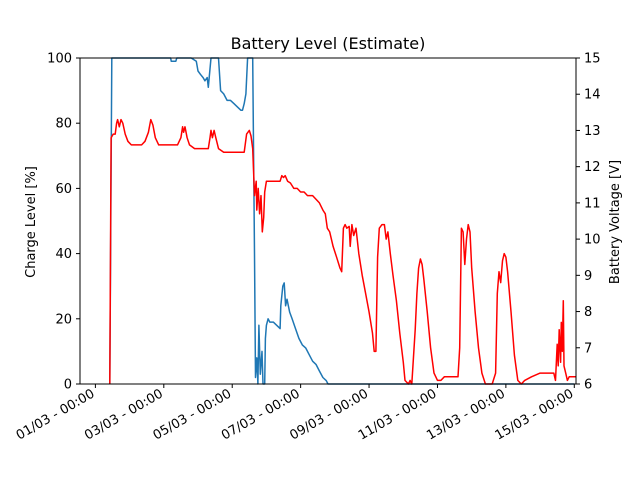 This screenshot has width=640, height=485. Describe the element at coordinates (592, 203) in the screenshot. I see `y2-tick-label: 11` at that location.